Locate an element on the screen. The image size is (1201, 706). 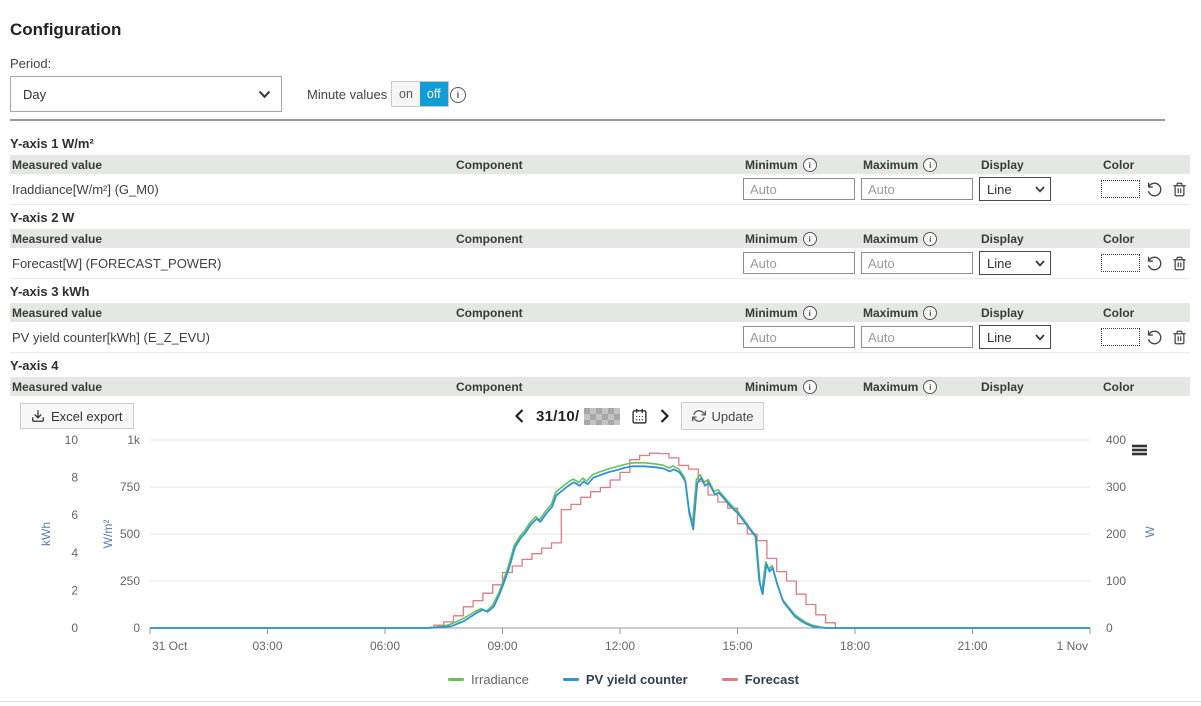
y-tick-label: 300 is located at coordinates (1116, 487).